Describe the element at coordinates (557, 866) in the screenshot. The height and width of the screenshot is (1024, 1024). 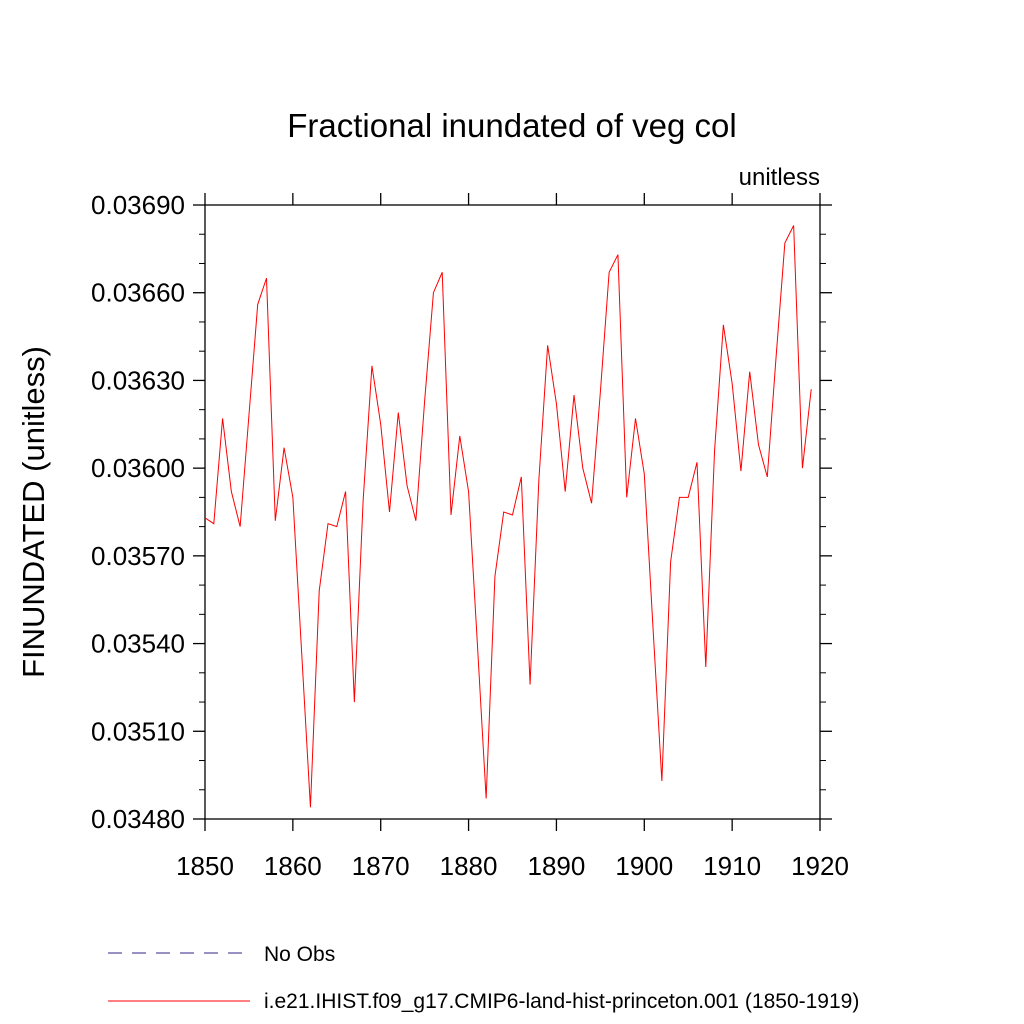
I see `x-tick-label: 1890` at that location.